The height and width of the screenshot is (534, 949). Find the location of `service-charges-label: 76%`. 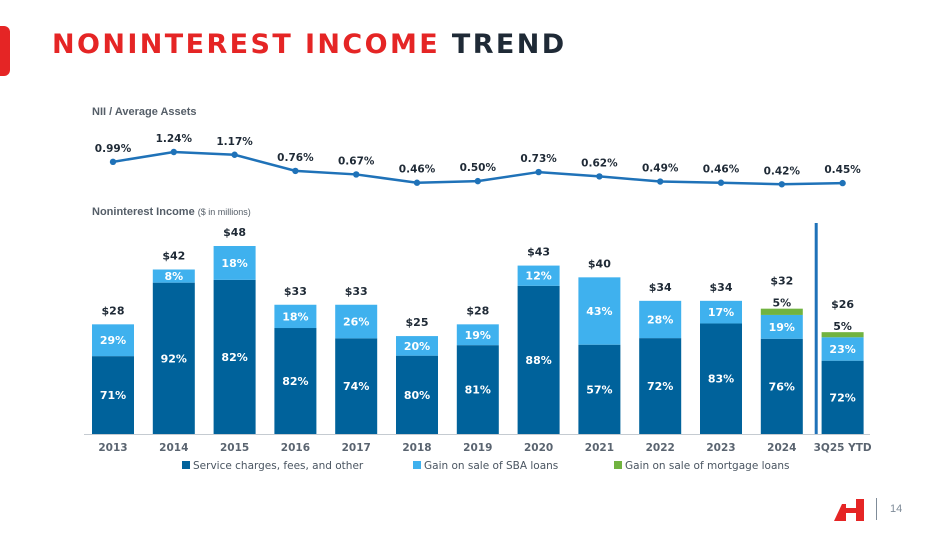

service-charges-label: 76% is located at coordinates (782, 386).